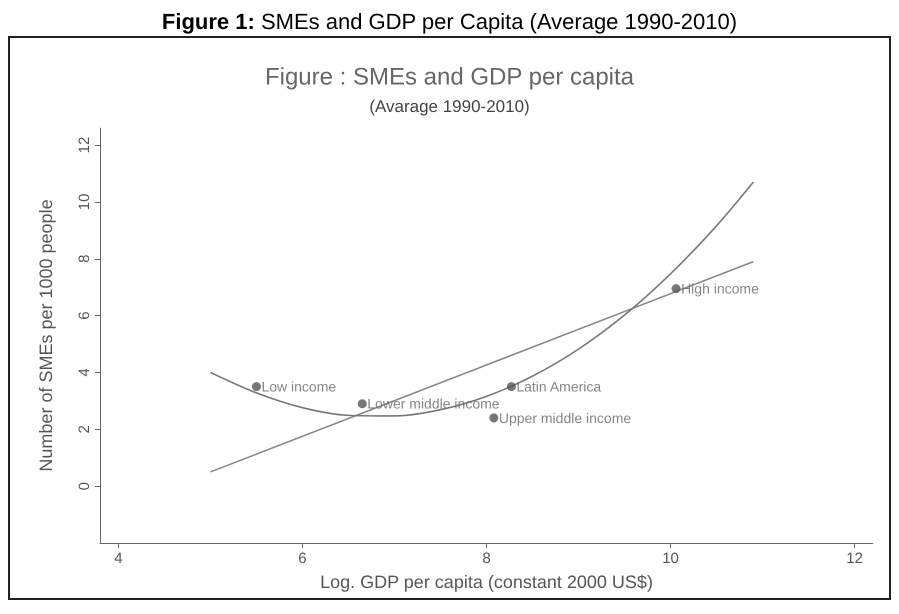 Image resolution: width=899 pixels, height=614 pixels. I want to click on y-tick-label: 6, so click(84, 315).